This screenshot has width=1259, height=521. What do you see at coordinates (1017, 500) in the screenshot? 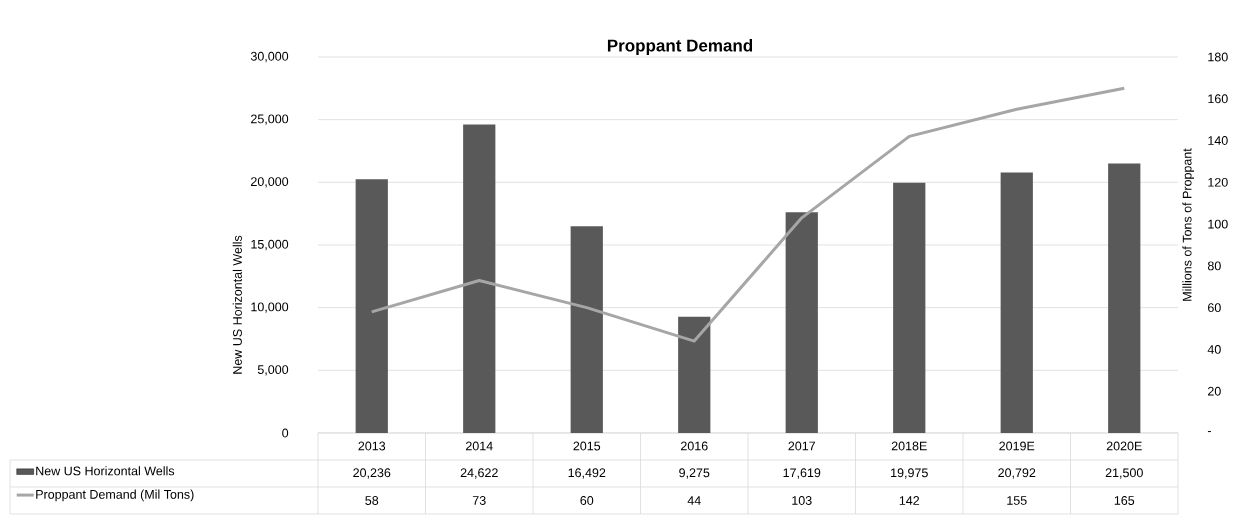
I see `data-label: 155` at bounding box center [1017, 500].